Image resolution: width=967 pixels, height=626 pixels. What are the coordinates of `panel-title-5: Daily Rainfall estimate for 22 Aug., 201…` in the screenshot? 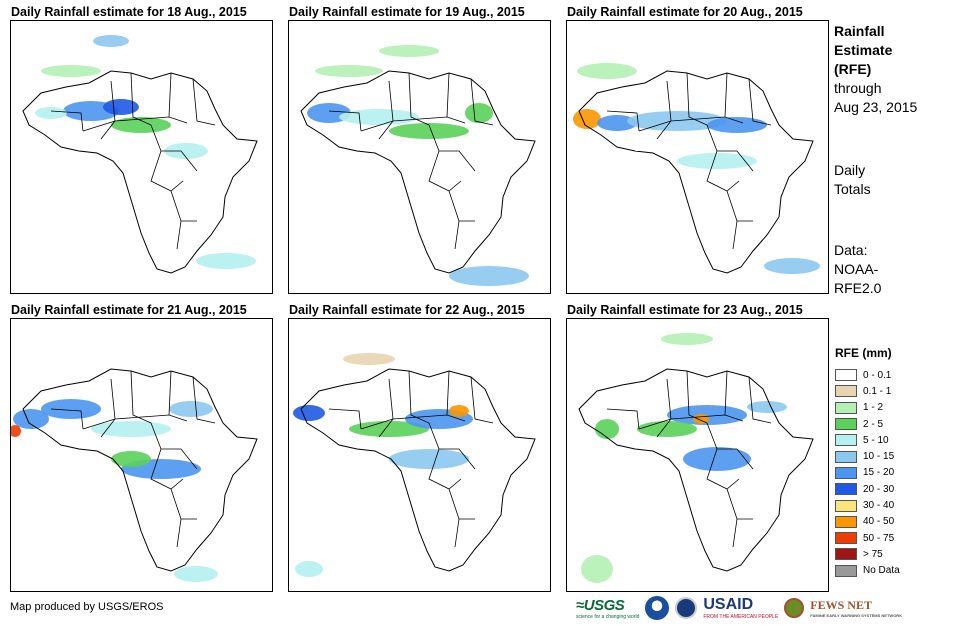 It's located at (407, 310).